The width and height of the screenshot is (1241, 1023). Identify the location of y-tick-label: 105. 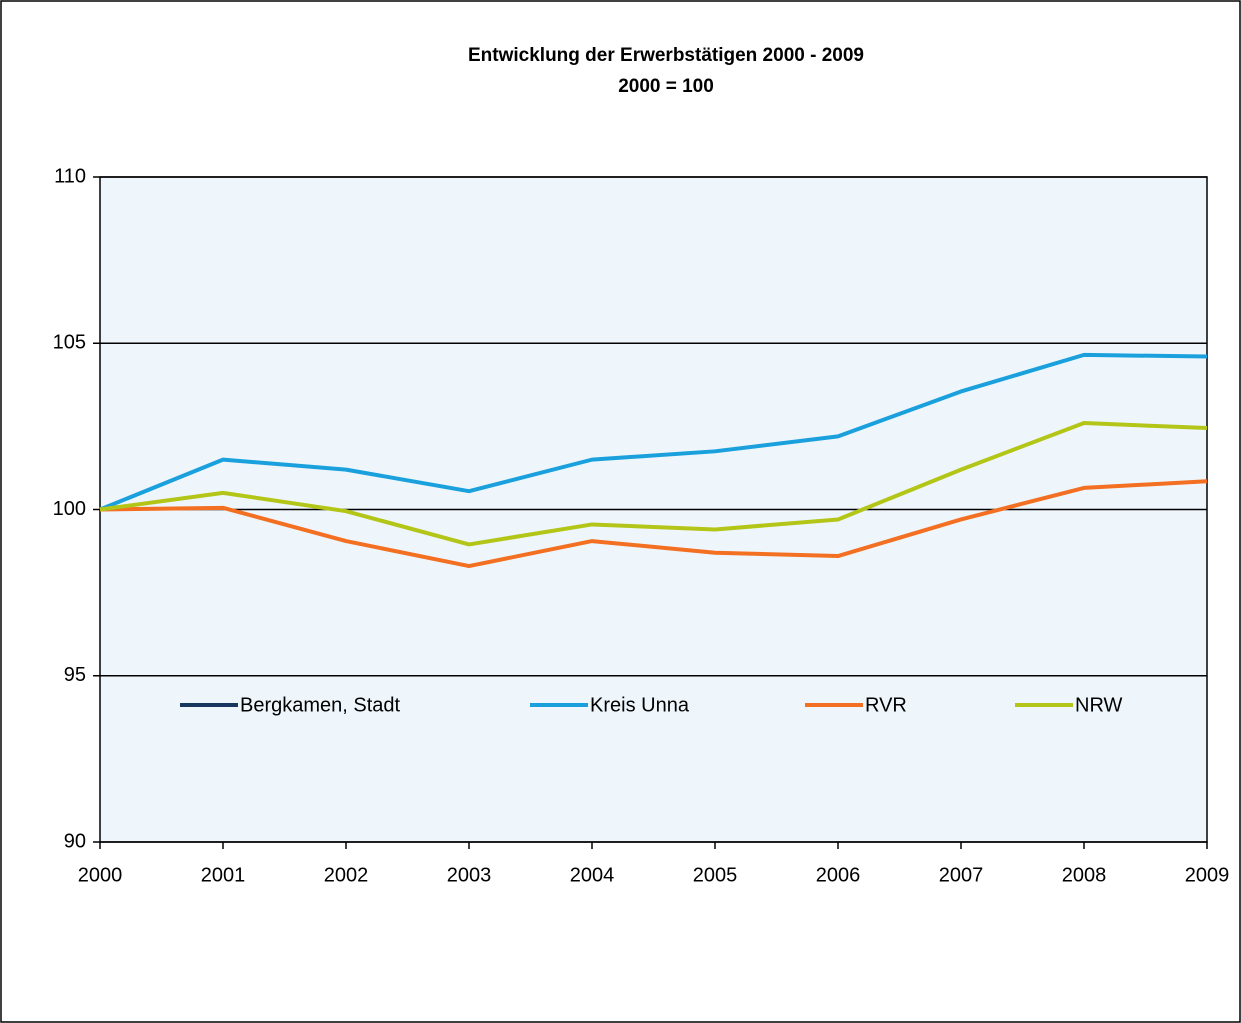
(69, 343).